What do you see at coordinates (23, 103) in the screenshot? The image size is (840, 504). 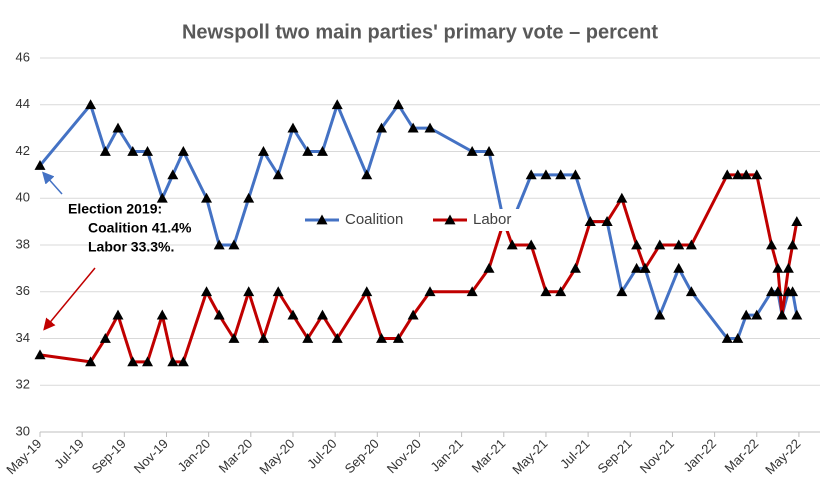 I see `y-tick-label: 44` at bounding box center [23, 103].